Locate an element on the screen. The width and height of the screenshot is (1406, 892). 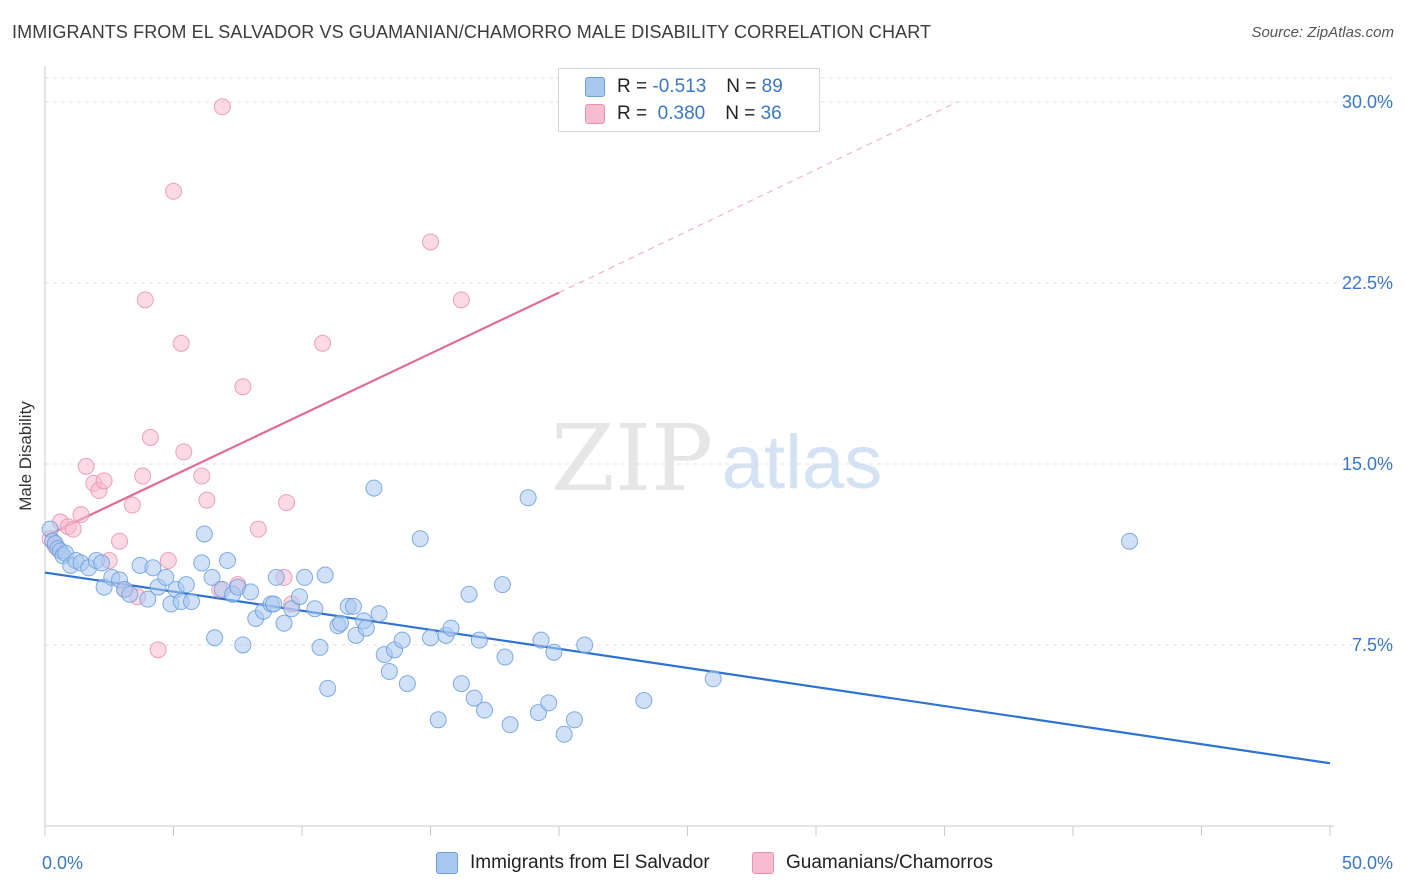
source-credit: Source: ZipAtlas.com is located at coordinates (1322, 32).